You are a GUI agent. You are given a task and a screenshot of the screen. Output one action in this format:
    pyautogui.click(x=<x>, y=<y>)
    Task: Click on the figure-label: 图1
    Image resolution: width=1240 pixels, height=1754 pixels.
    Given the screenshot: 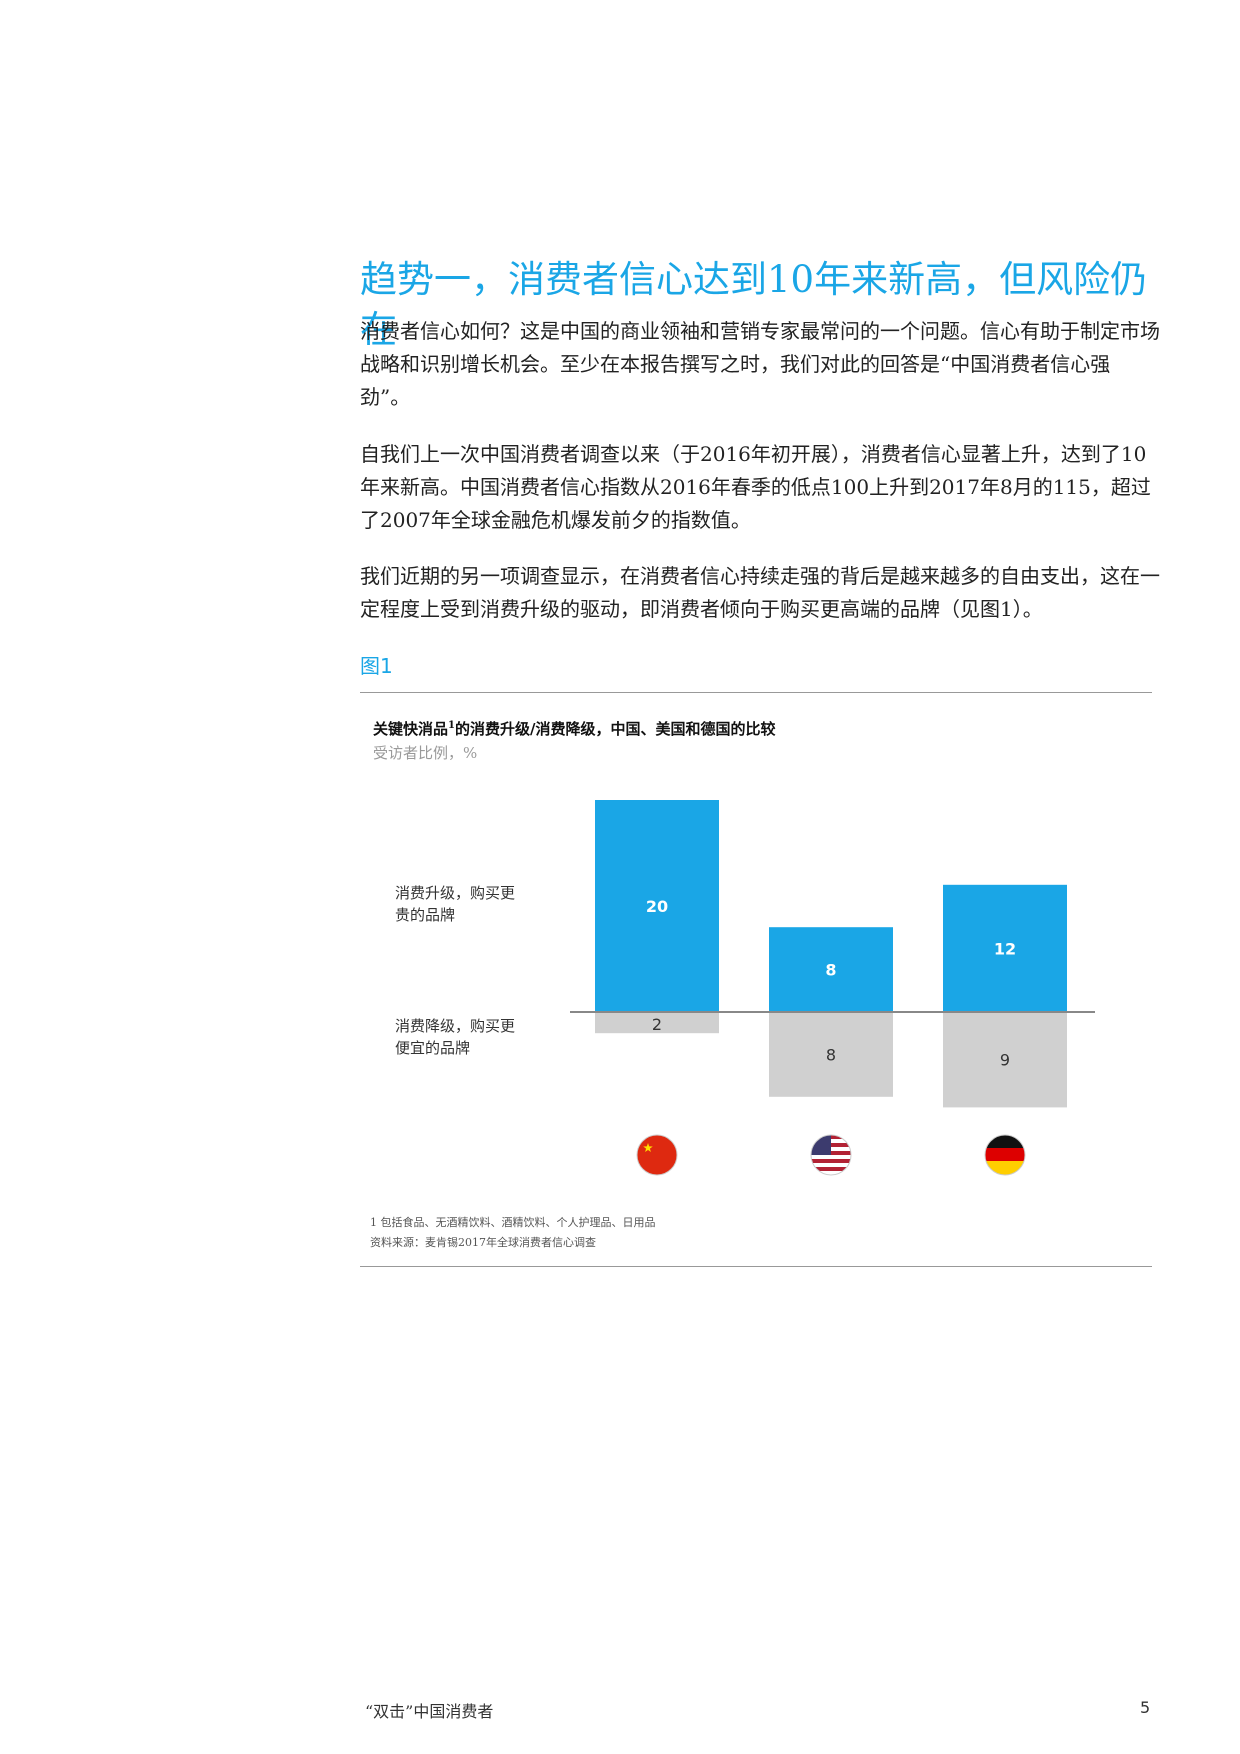 What is the action you would take?
    pyautogui.click(x=376, y=666)
    